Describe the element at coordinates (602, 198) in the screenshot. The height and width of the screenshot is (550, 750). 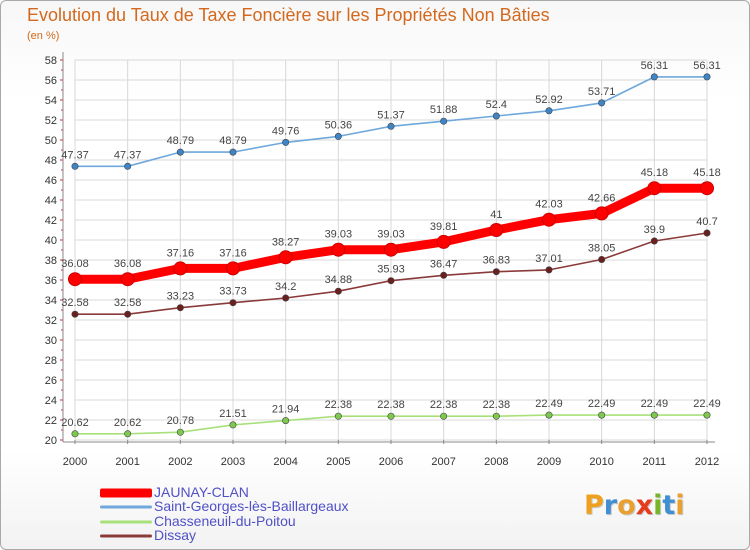
I see `data-label-0: 42.66` at that location.